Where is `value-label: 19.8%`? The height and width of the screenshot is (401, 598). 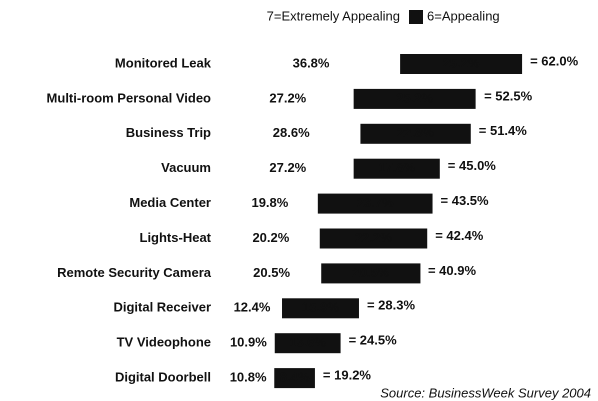
value-label: 19.8% is located at coordinates (269, 202).